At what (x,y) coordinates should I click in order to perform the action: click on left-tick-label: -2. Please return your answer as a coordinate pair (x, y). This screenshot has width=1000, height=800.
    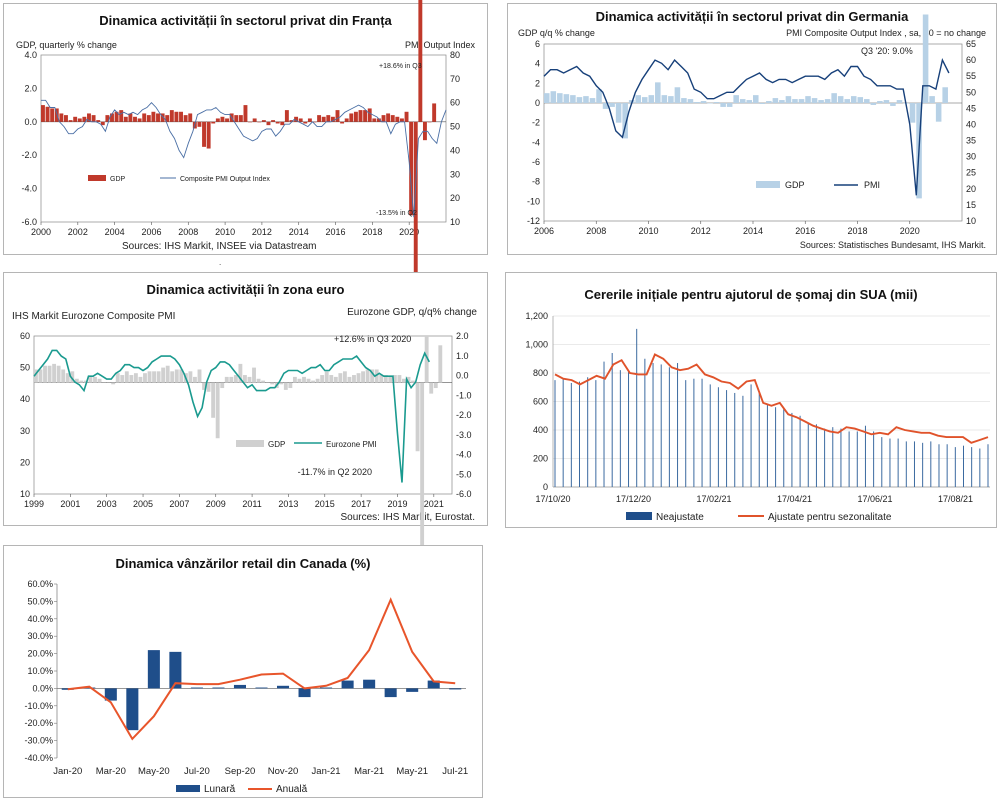
    Looking at the image, I should click on (536, 123).